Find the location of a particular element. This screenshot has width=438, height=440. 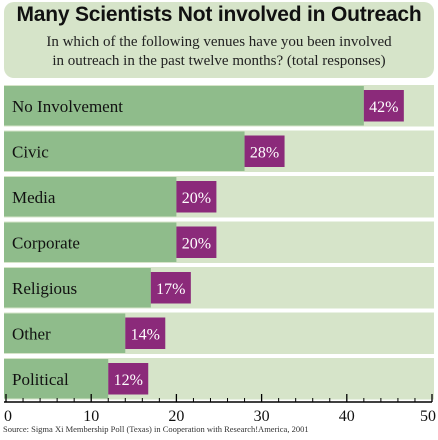

chart-title: Many Scientists Not involved in Outreach is located at coordinates (219, 14).